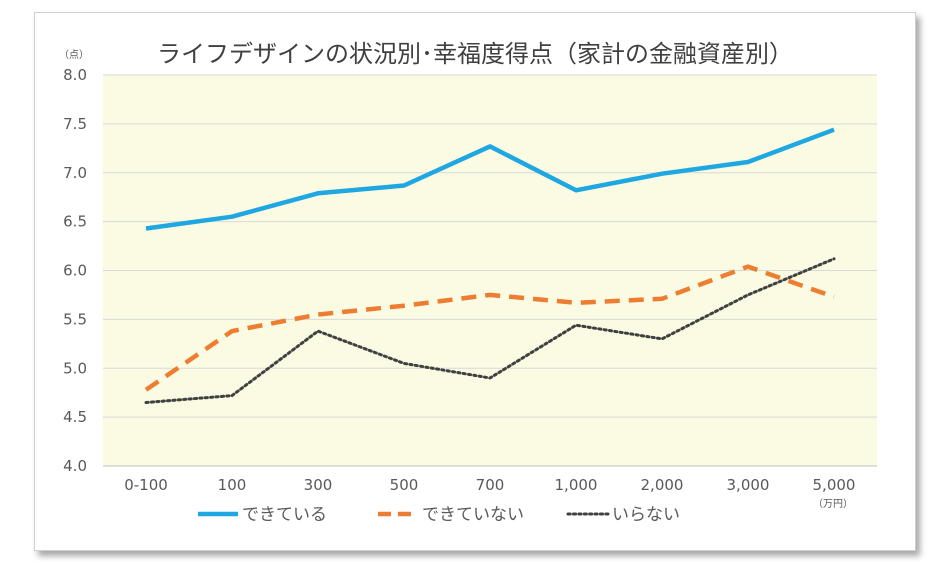 This screenshot has height=573, width=951. Describe the element at coordinates (473, 515) in the screenshot. I see `legend-label-2: できていない` at that location.